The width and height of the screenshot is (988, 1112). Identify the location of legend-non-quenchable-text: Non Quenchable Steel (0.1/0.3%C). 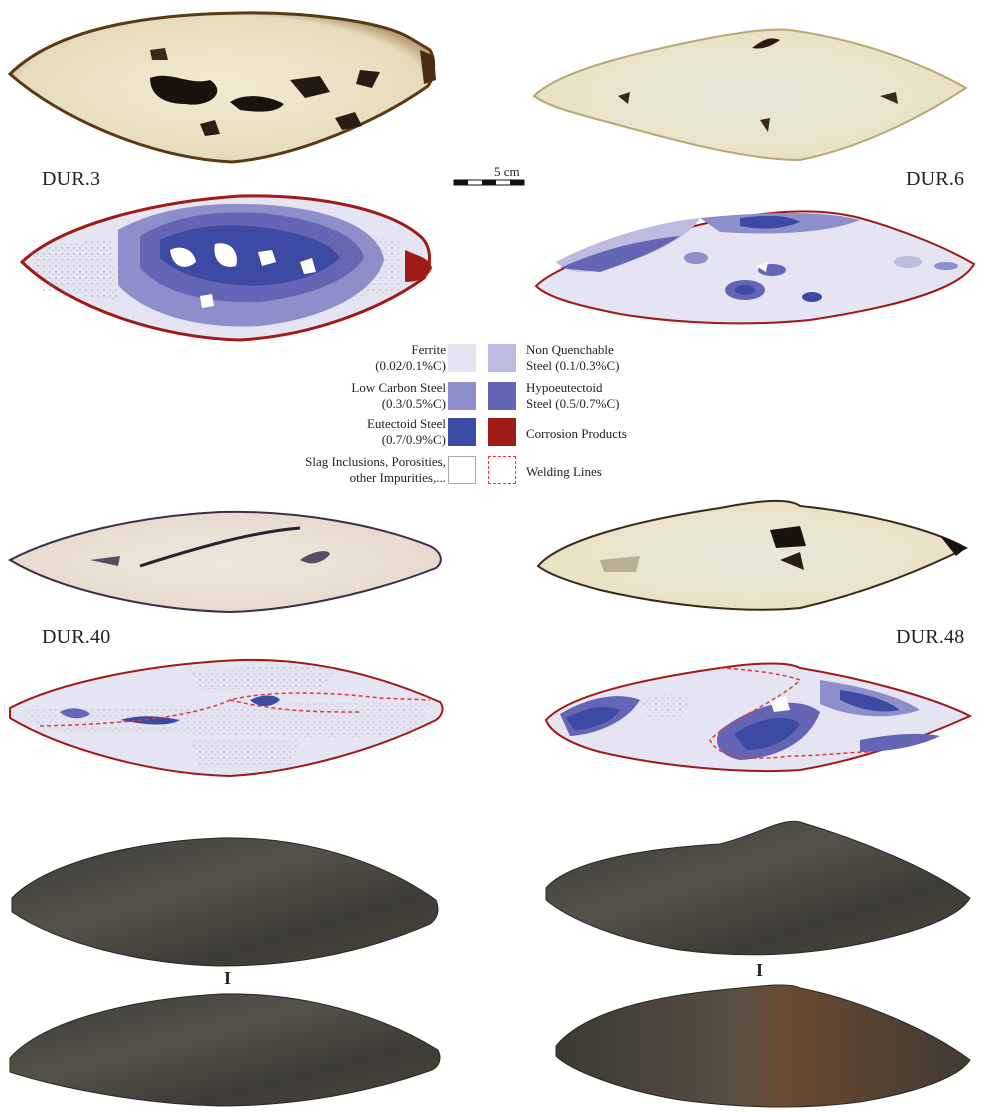
(573, 357).